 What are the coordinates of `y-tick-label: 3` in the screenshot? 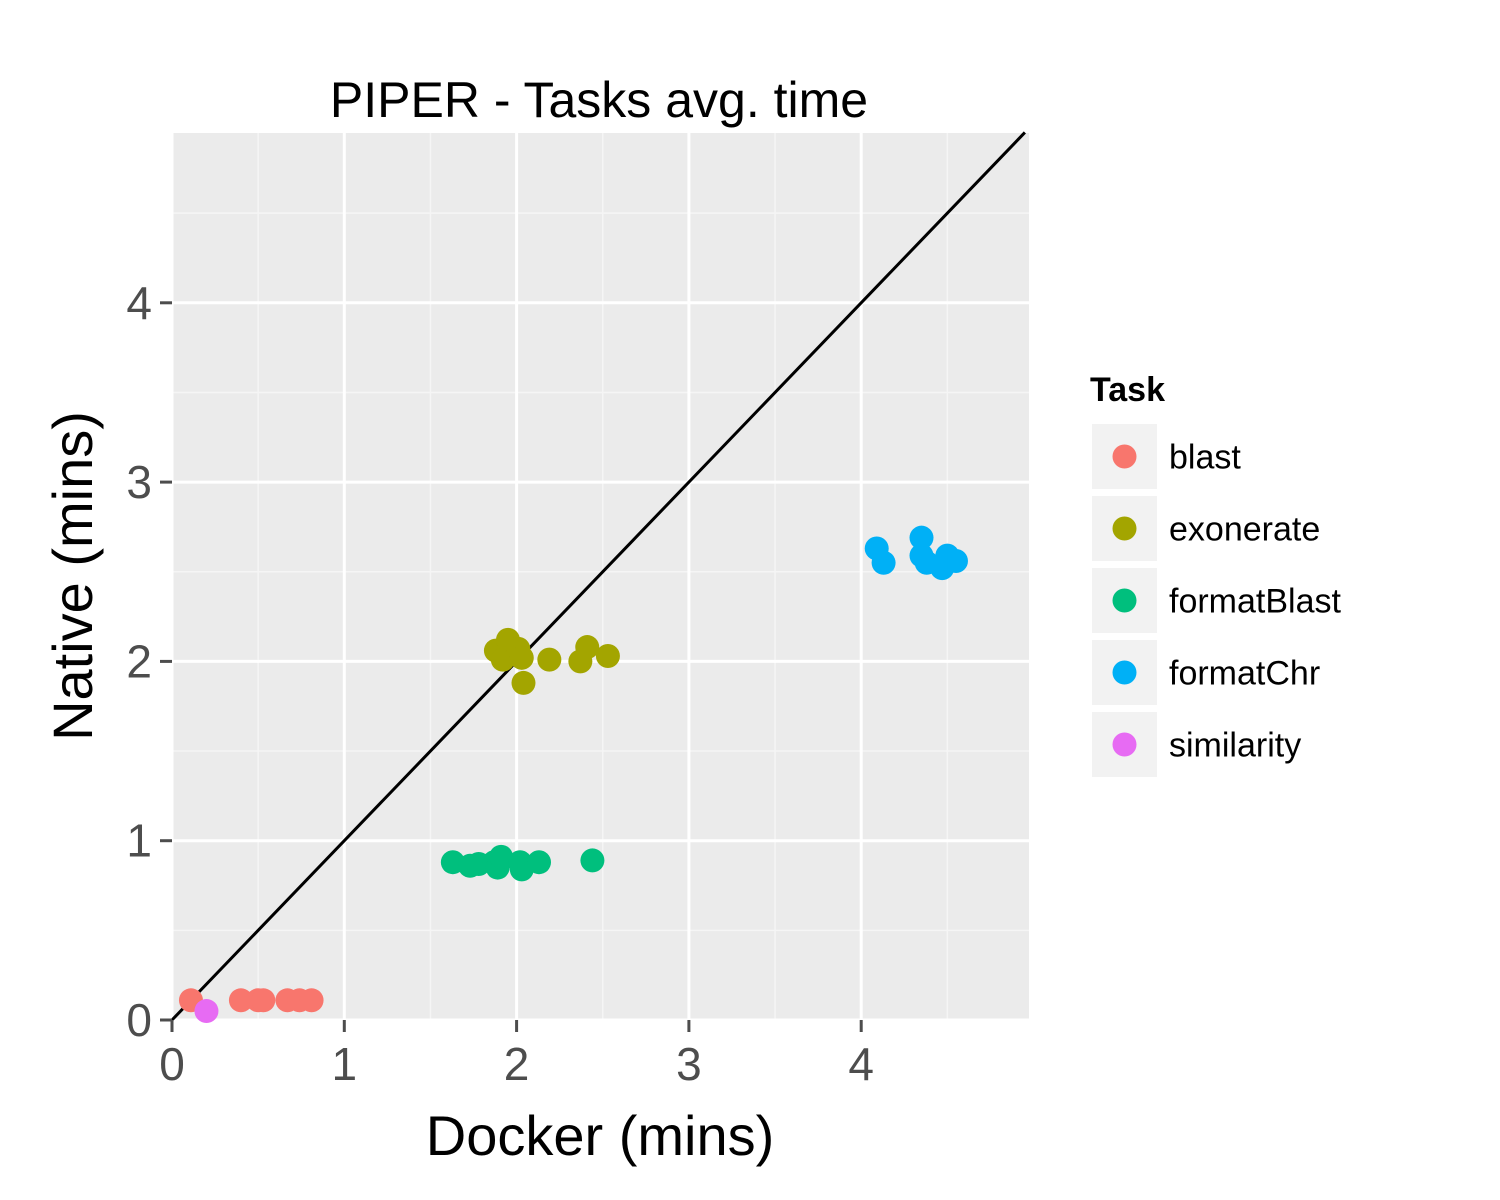 It's located at (139, 482).